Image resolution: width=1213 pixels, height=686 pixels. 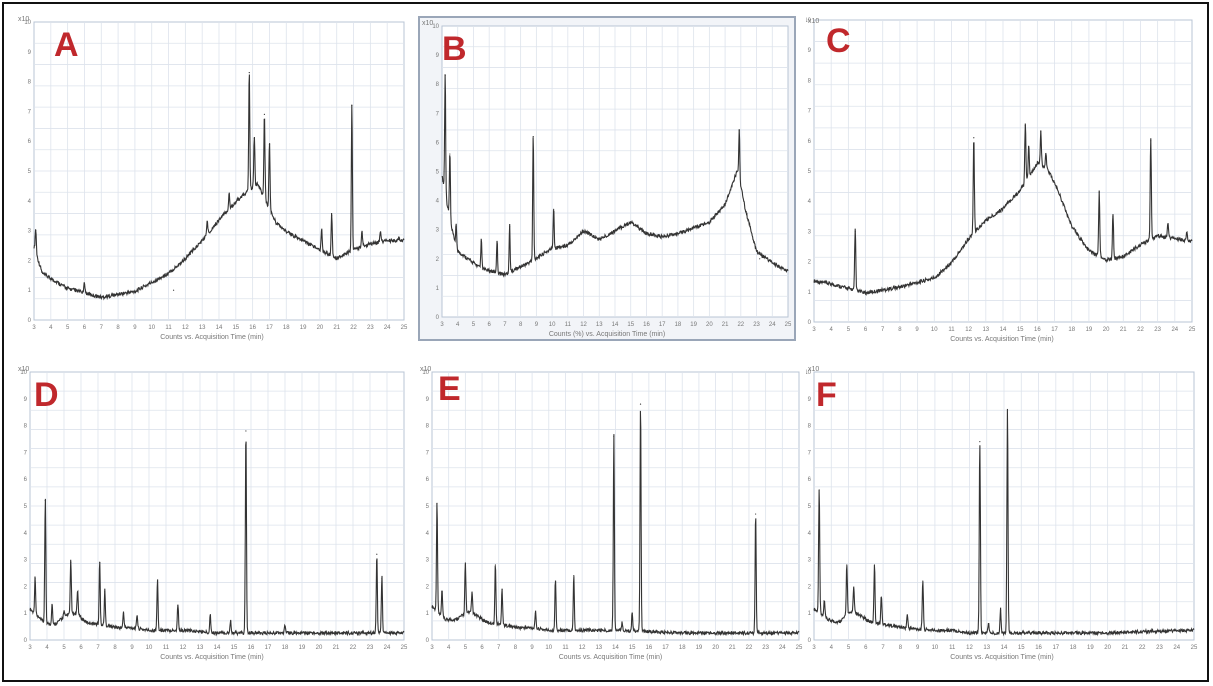 What do you see at coordinates (450, 389) in the screenshot?
I see `panel-label: E` at bounding box center [450, 389].